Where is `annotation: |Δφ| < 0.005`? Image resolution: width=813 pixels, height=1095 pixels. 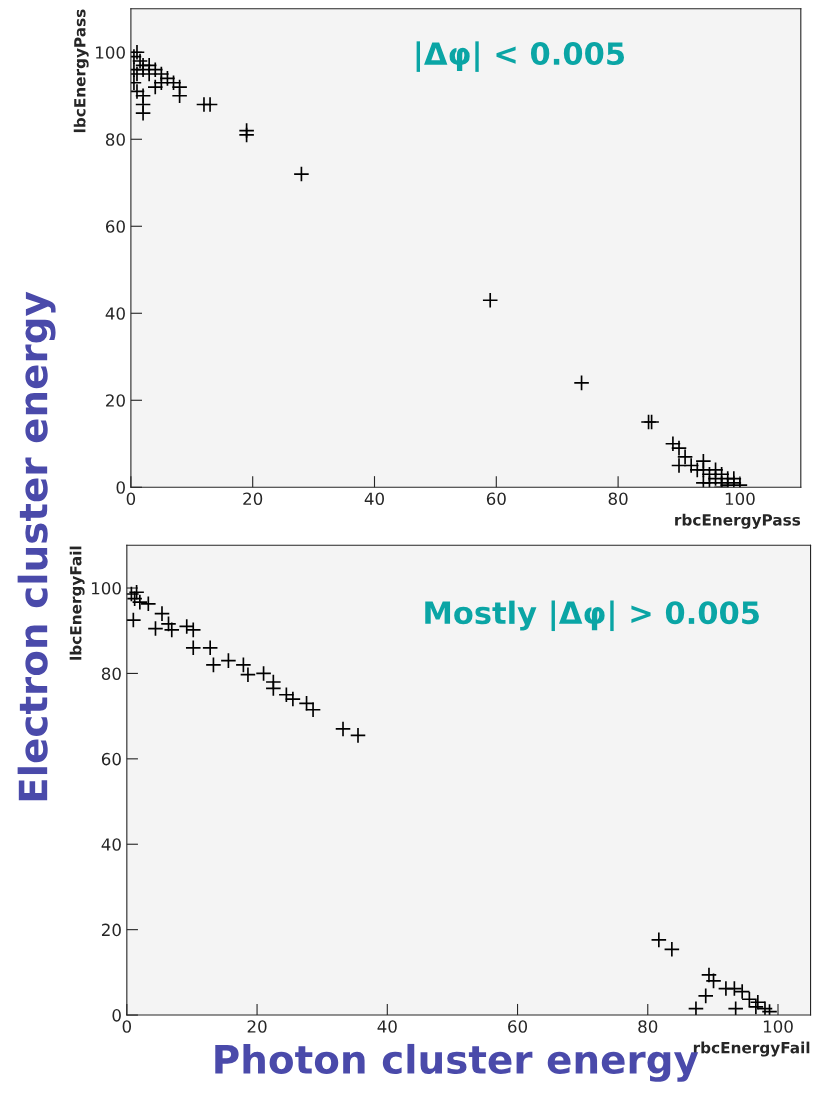
annotation: |Δφ| < 0.005 is located at coordinates (520, 56).